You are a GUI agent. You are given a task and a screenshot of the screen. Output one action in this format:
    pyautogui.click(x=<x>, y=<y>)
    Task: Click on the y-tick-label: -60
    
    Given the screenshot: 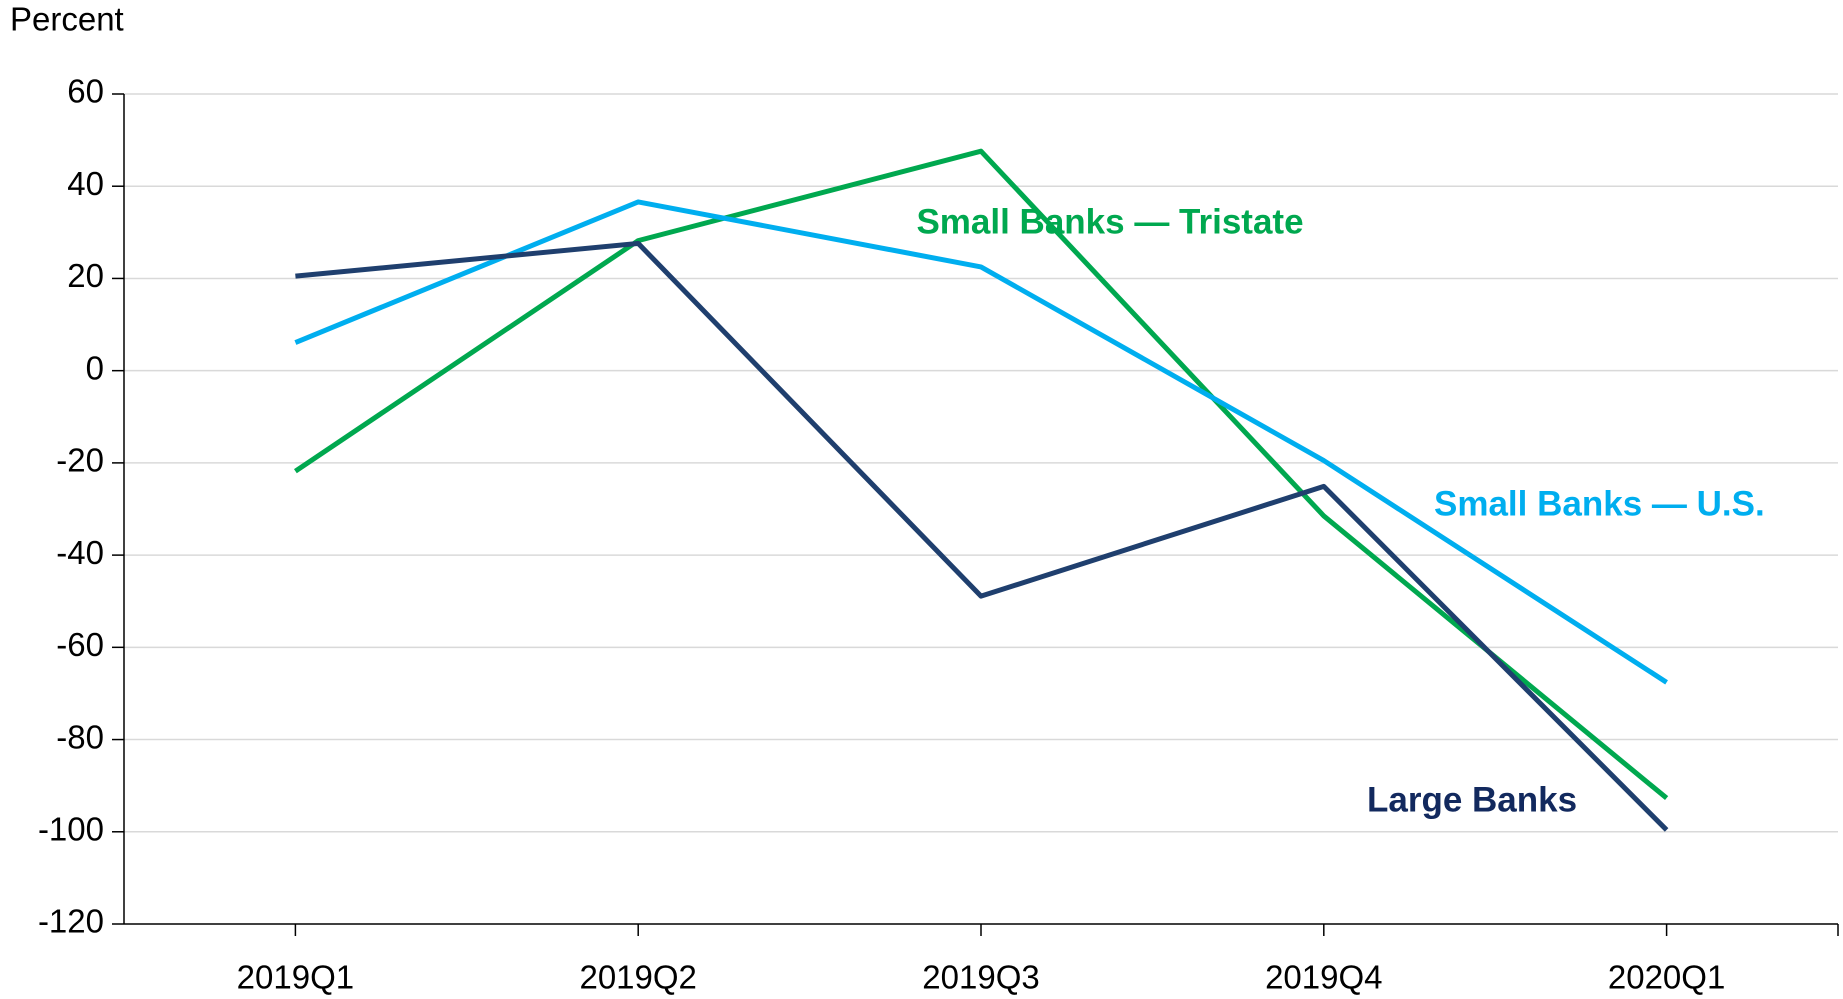 What is the action you would take?
    pyautogui.click(x=80, y=644)
    